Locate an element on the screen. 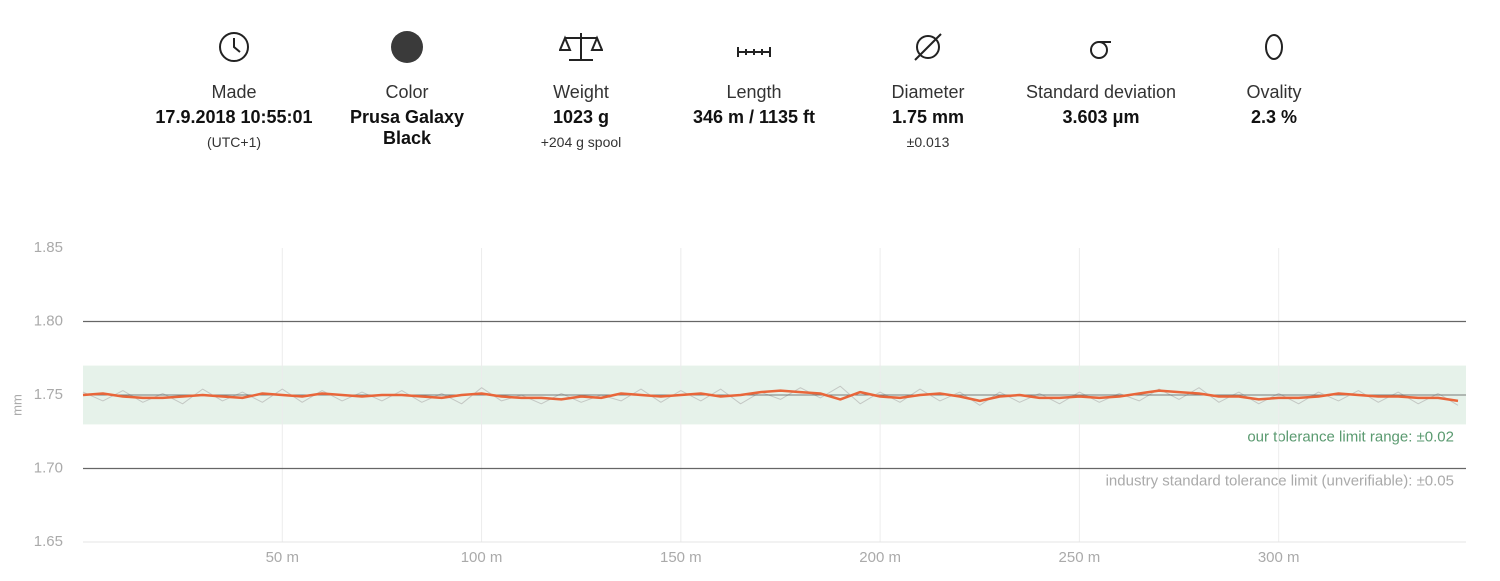 This screenshot has width=1500, height=581. ruler-icon is located at coordinates (754, 52).